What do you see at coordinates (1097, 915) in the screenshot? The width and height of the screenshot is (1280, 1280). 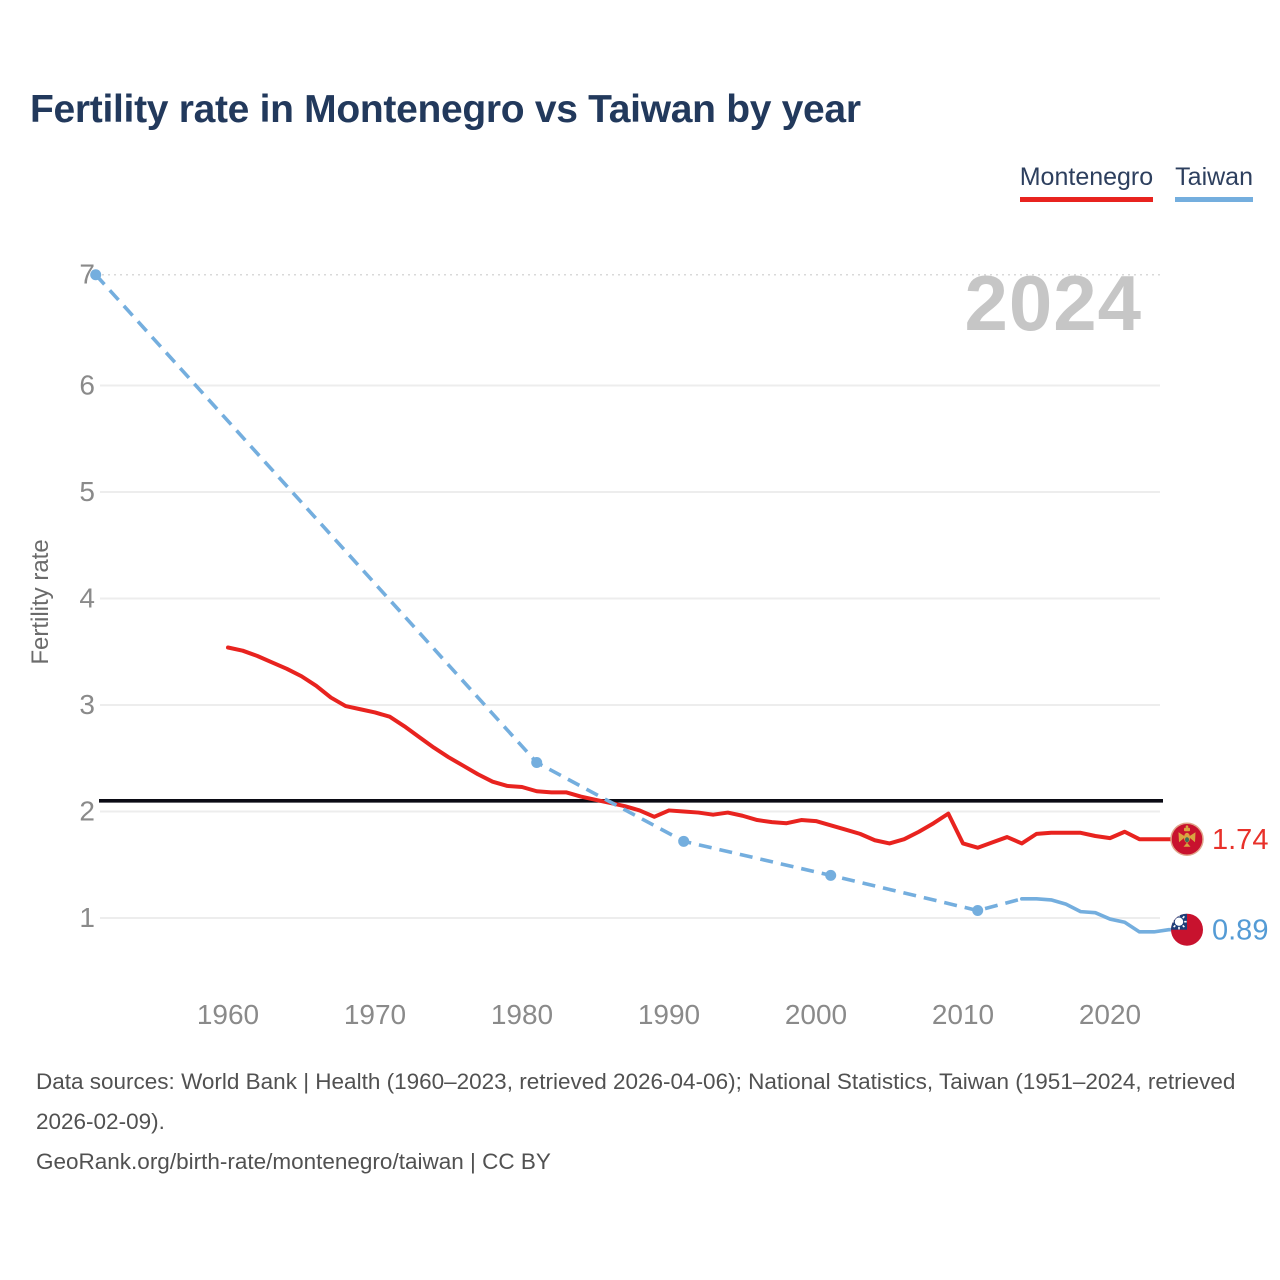 I see `taiwan-line-solid` at bounding box center [1097, 915].